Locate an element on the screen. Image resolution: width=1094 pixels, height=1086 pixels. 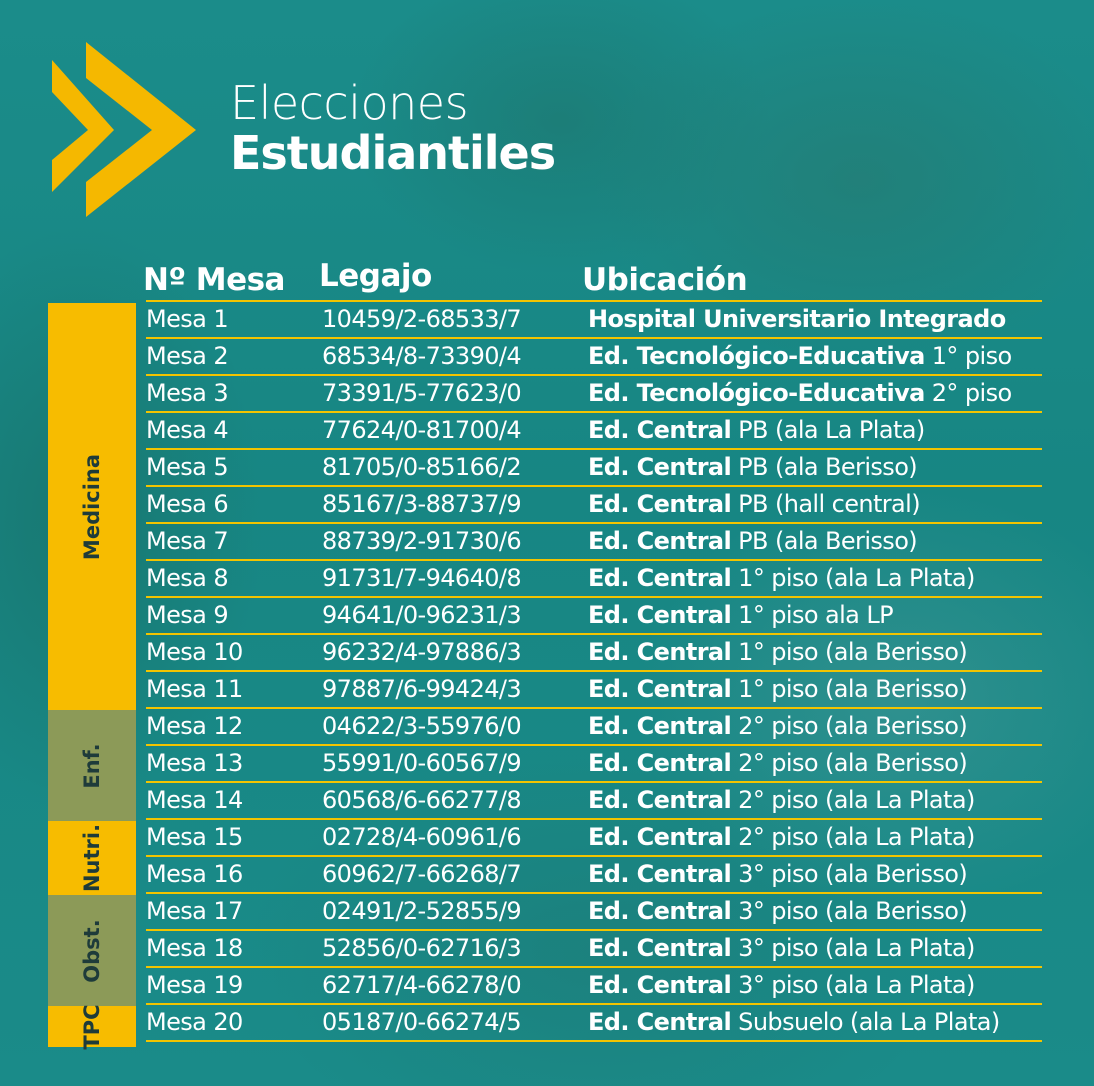
legajo-cell: 62717/4-66278/0 is located at coordinates (422, 985).